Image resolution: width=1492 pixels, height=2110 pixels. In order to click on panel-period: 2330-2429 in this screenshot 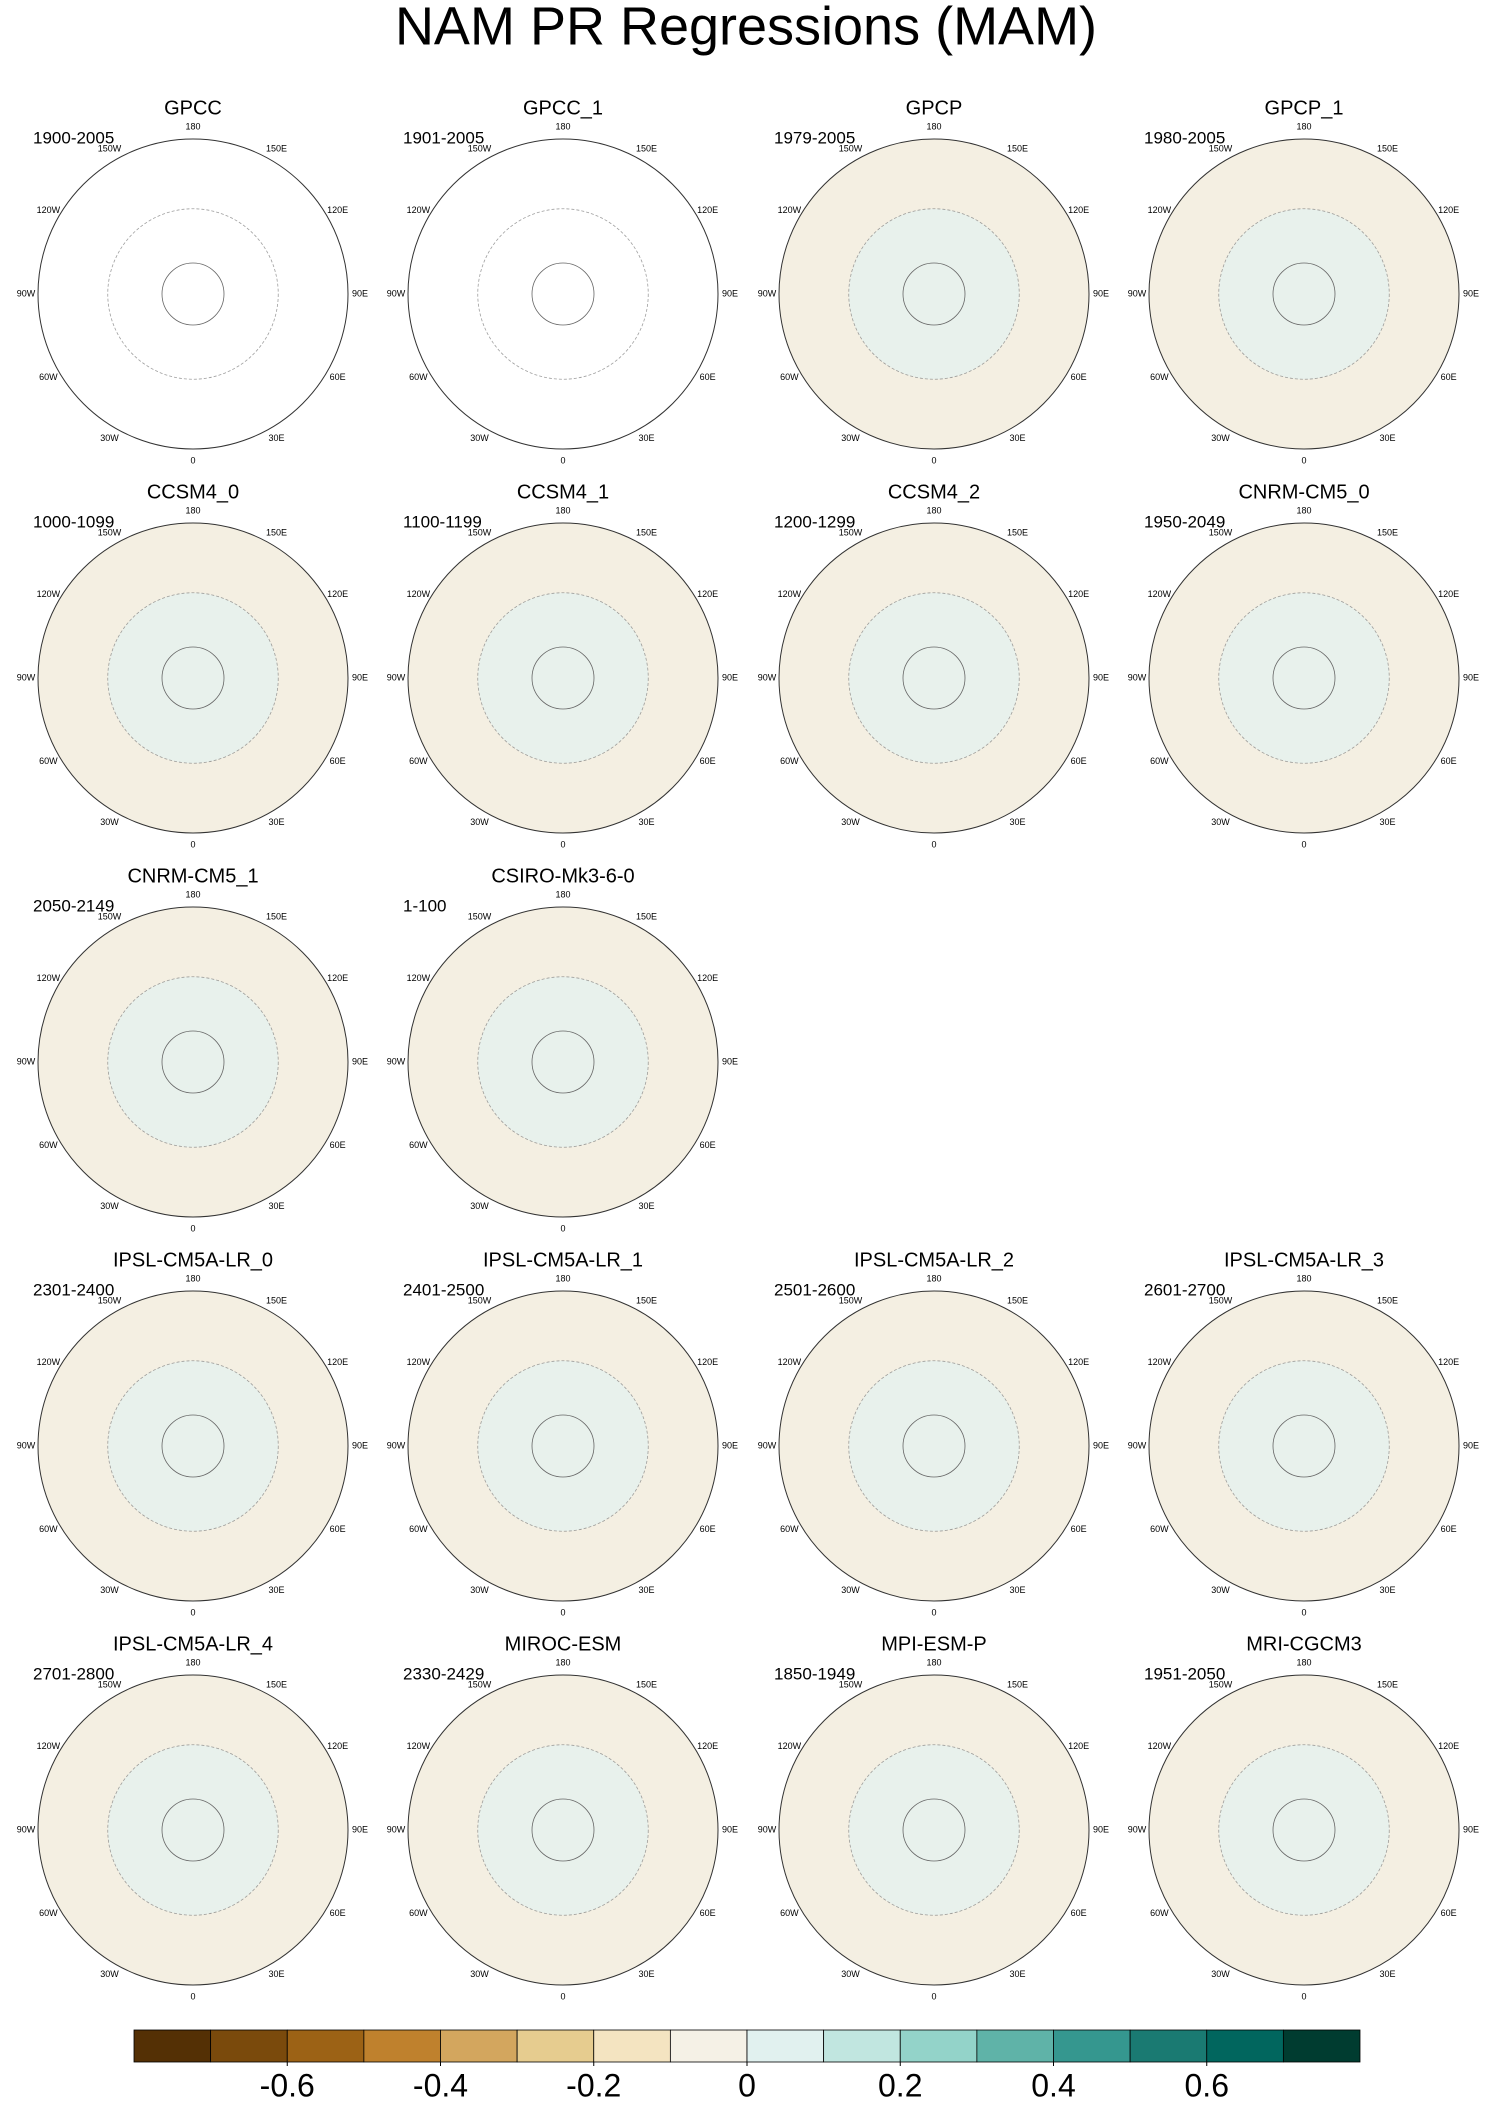, I will do `click(443, 1673)`.